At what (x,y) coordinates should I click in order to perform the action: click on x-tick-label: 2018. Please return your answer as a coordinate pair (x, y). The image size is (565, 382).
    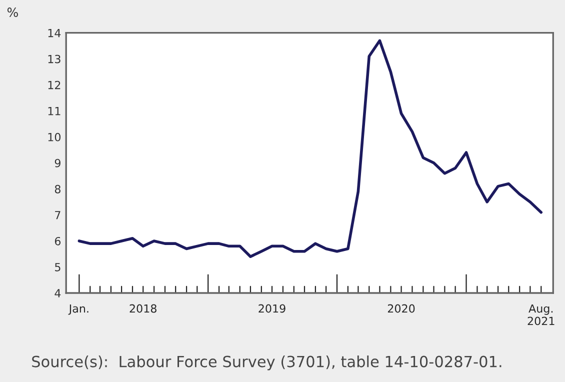
    Looking at the image, I should click on (143, 308).